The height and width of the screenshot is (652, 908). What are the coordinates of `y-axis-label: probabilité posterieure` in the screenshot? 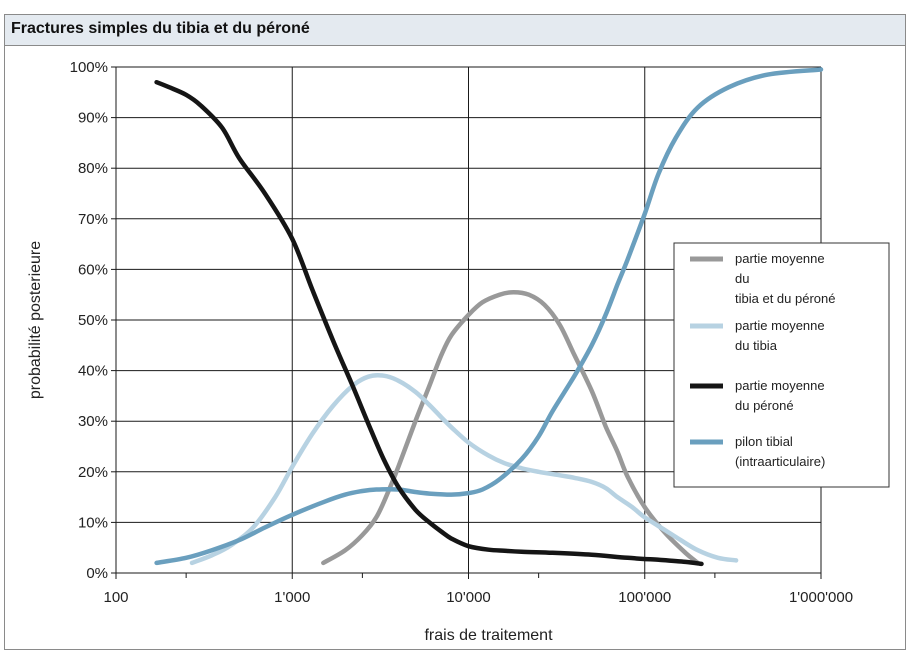 It's located at (35, 320).